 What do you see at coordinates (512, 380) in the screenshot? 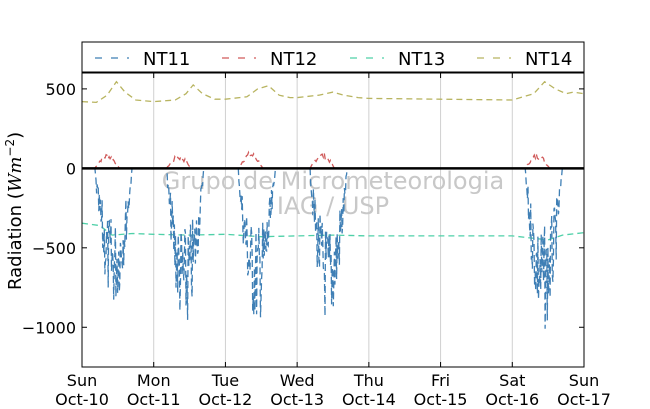
I see `x-tick-label-day: Sat` at bounding box center [512, 380].